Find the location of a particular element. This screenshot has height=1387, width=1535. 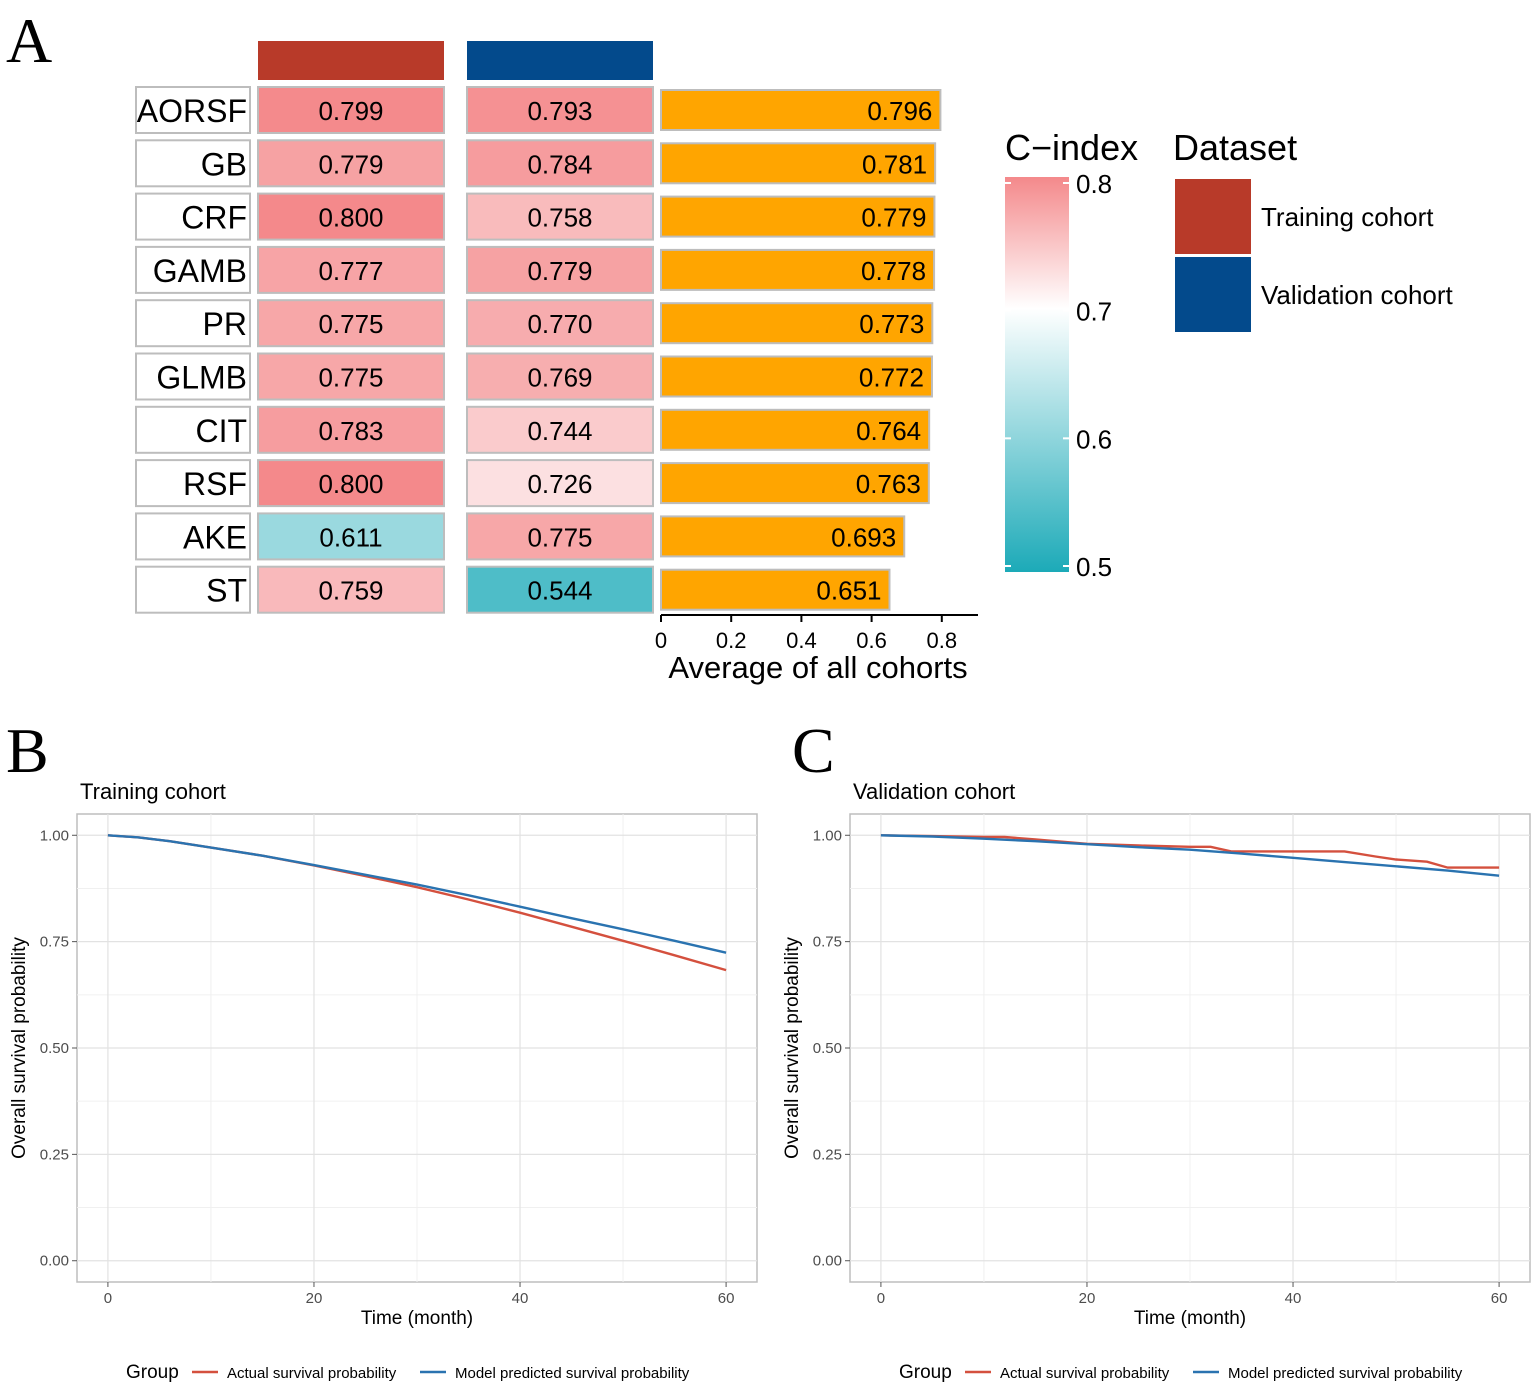

model-label: AORSF is located at coordinates (192, 111).